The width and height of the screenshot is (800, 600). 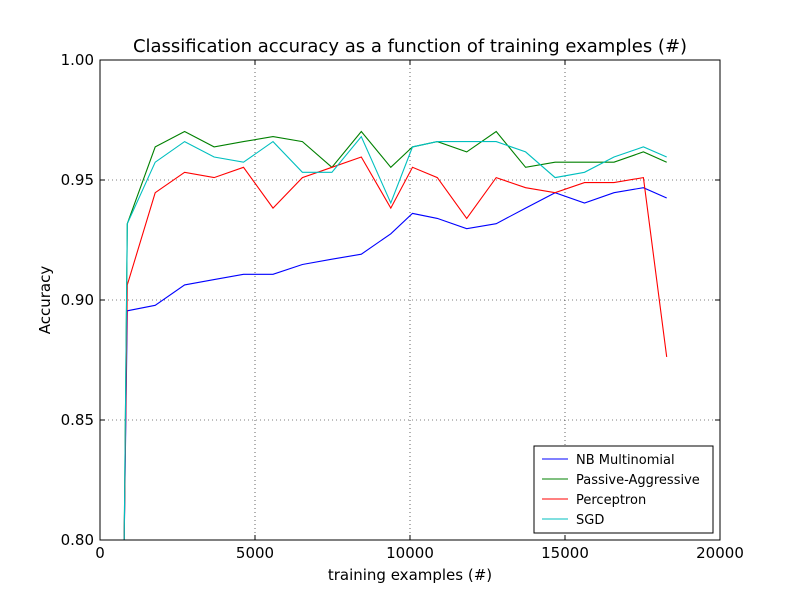 What do you see at coordinates (77, 540) in the screenshot?
I see `y-tick-label: 0.80` at bounding box center [77, 540].